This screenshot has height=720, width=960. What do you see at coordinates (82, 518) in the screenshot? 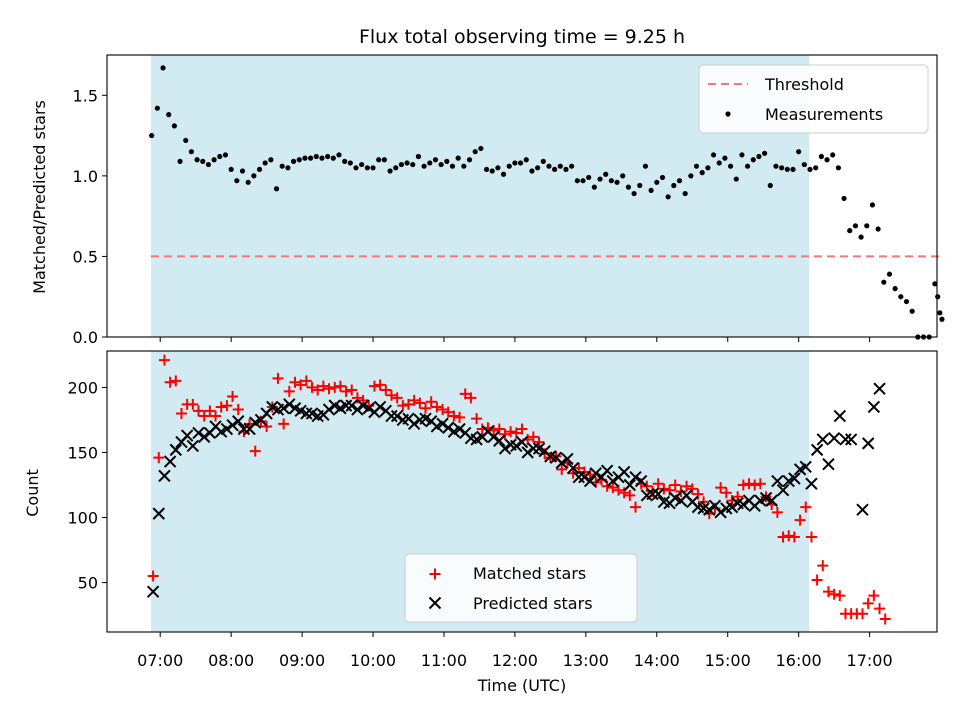
I see `bottom-y-tick-label: 100` at bounding box center [82, 518].